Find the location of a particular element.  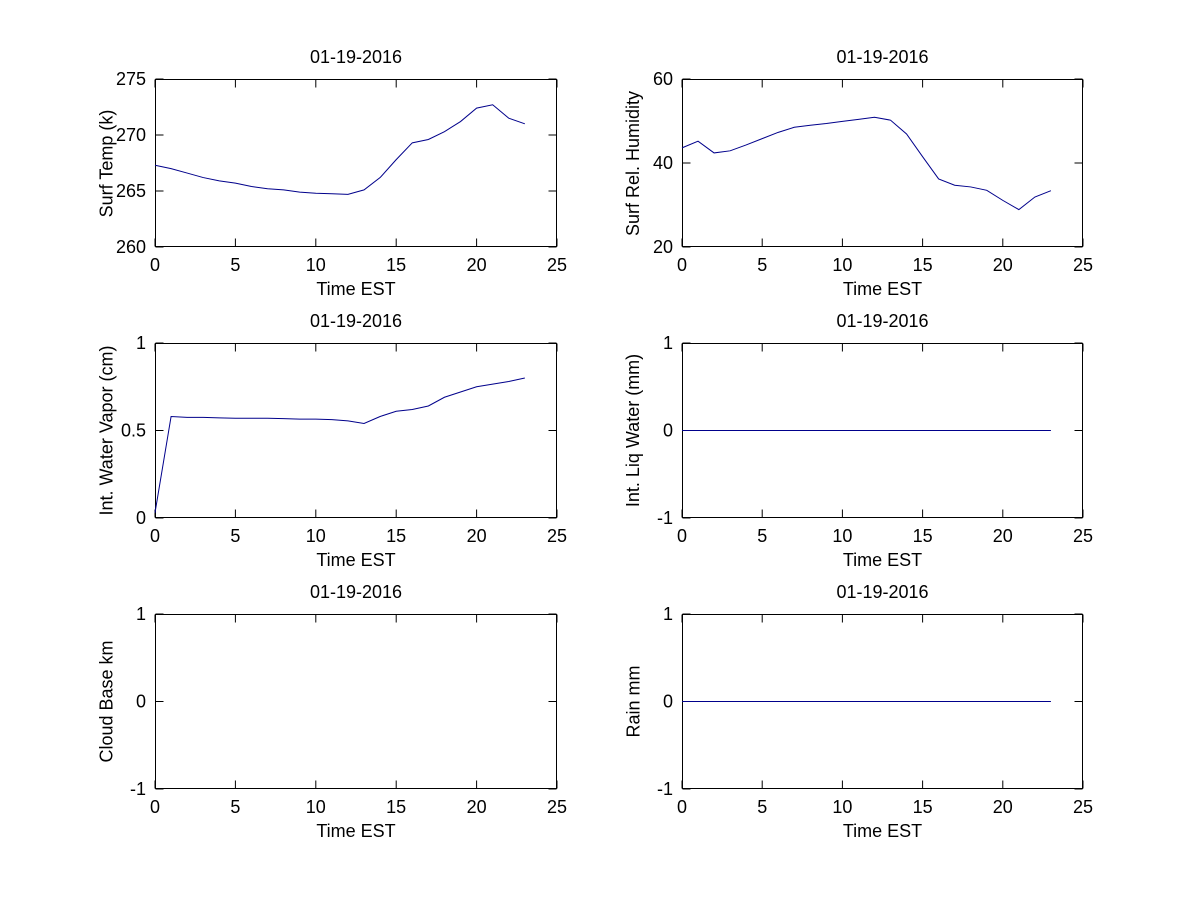

y-tick-label: 60 is located at coordinates (663, 79).